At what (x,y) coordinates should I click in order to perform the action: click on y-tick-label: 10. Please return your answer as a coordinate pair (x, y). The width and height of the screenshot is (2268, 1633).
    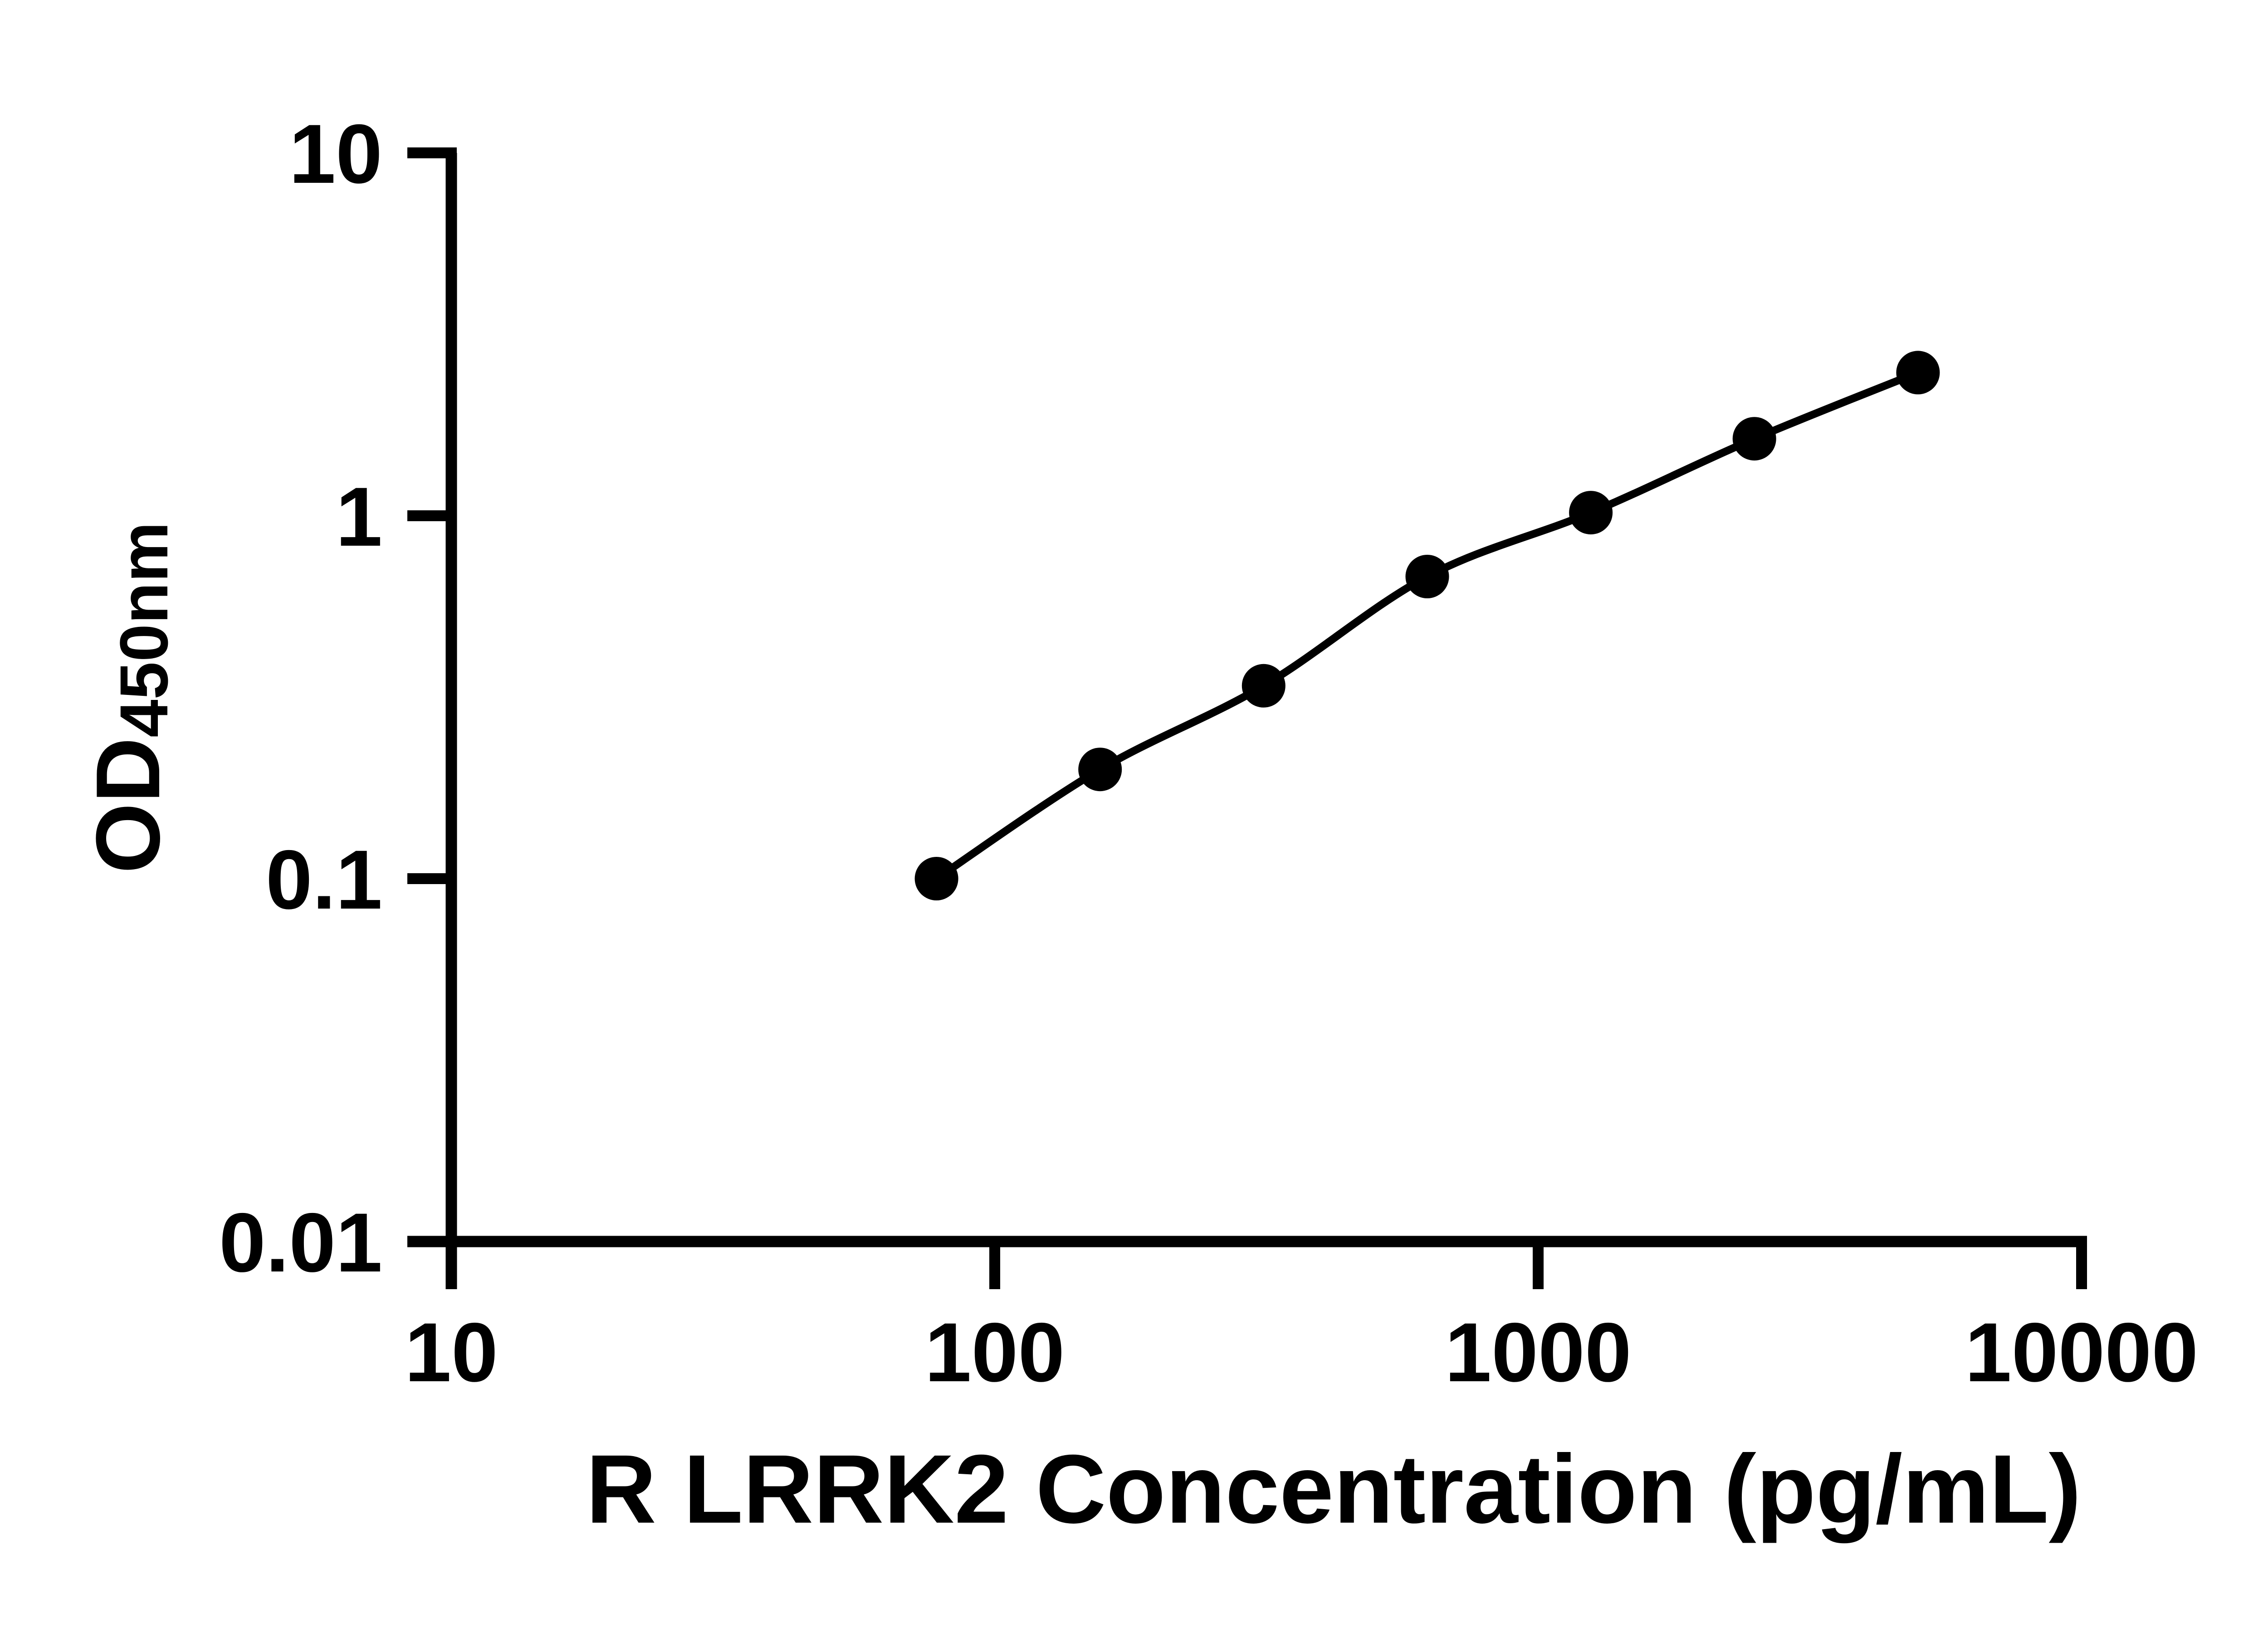
    Looking at the image, I should click on (336, 154).